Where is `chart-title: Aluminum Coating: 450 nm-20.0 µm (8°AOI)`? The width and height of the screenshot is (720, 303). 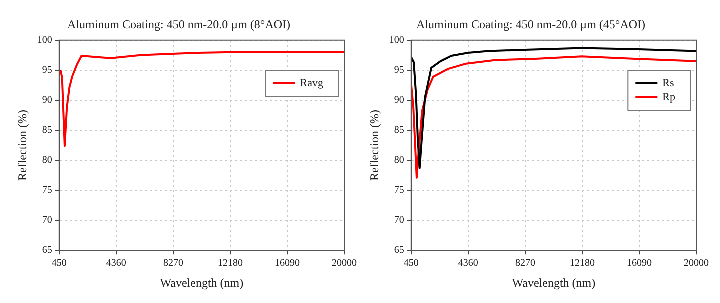
chart-title: Aluminum Coating: 450 nm-20.0 µm (8°AOI) is located at coordinates (179, 24).